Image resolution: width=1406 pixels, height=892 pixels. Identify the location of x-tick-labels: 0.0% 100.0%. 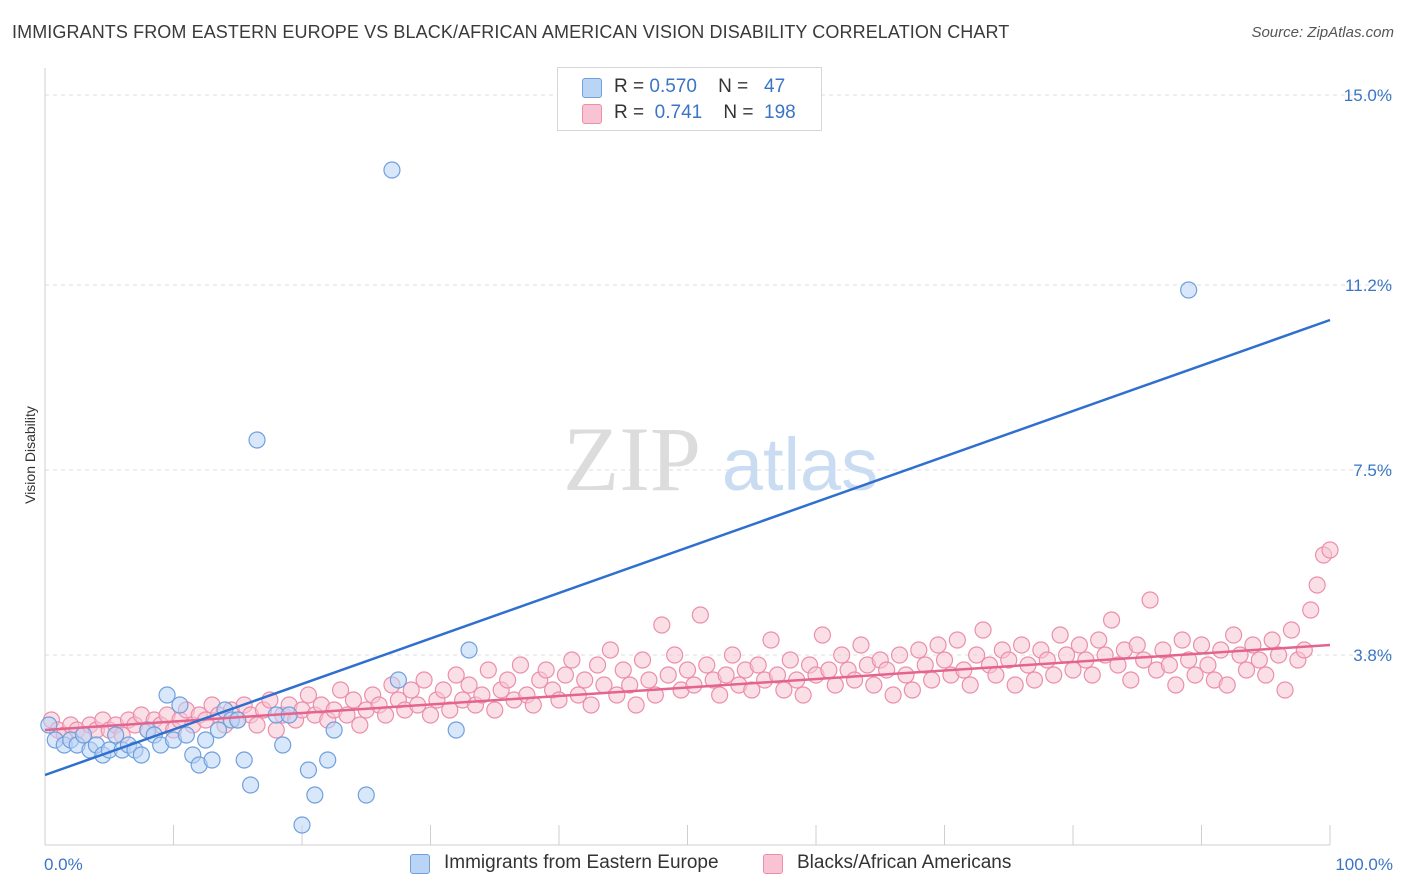
(718, 864).